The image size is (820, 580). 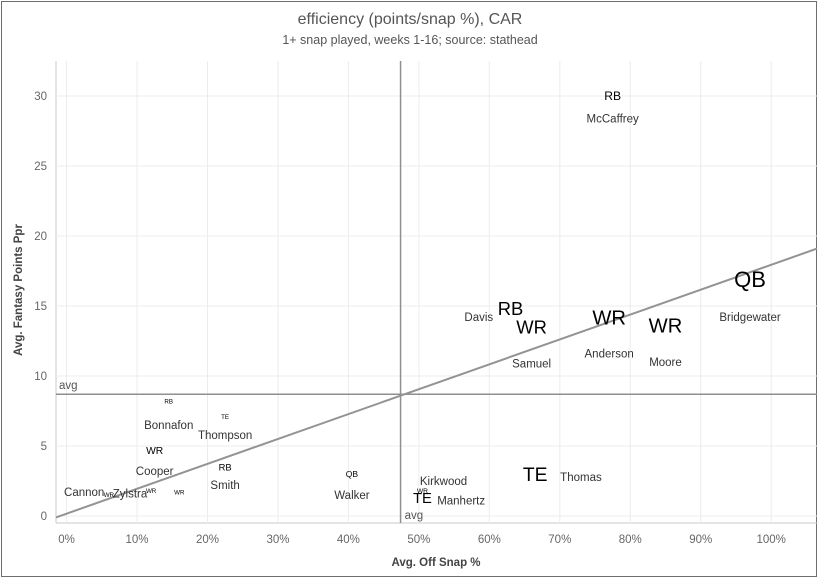 I want to click on x-tick-label: 90%, so click(x=700, y=540).